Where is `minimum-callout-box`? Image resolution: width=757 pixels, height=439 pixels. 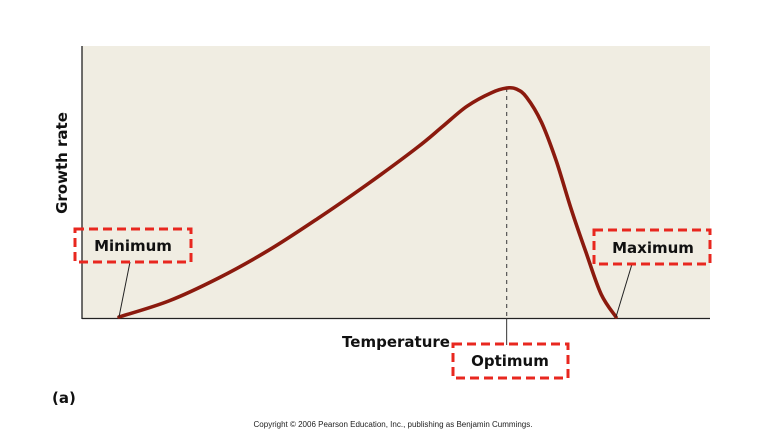 minimum-callout-box is located at coordinates (133, 245).